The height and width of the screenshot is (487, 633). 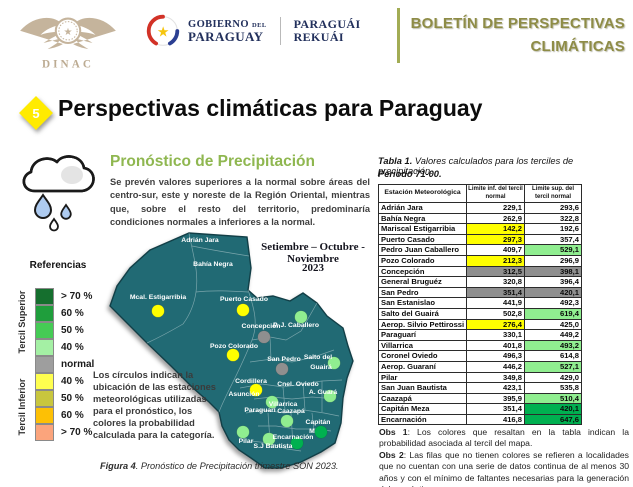 I want to click on station-cell: Pilar, so click(x=422, y=377).